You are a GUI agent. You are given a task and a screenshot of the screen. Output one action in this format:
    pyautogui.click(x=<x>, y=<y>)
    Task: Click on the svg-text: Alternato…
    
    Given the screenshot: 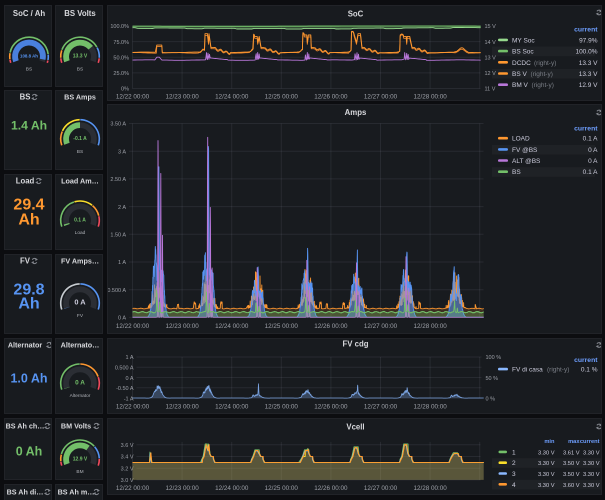 What is the action you would take?
    pyautogui.click(x=80, y=344)
    